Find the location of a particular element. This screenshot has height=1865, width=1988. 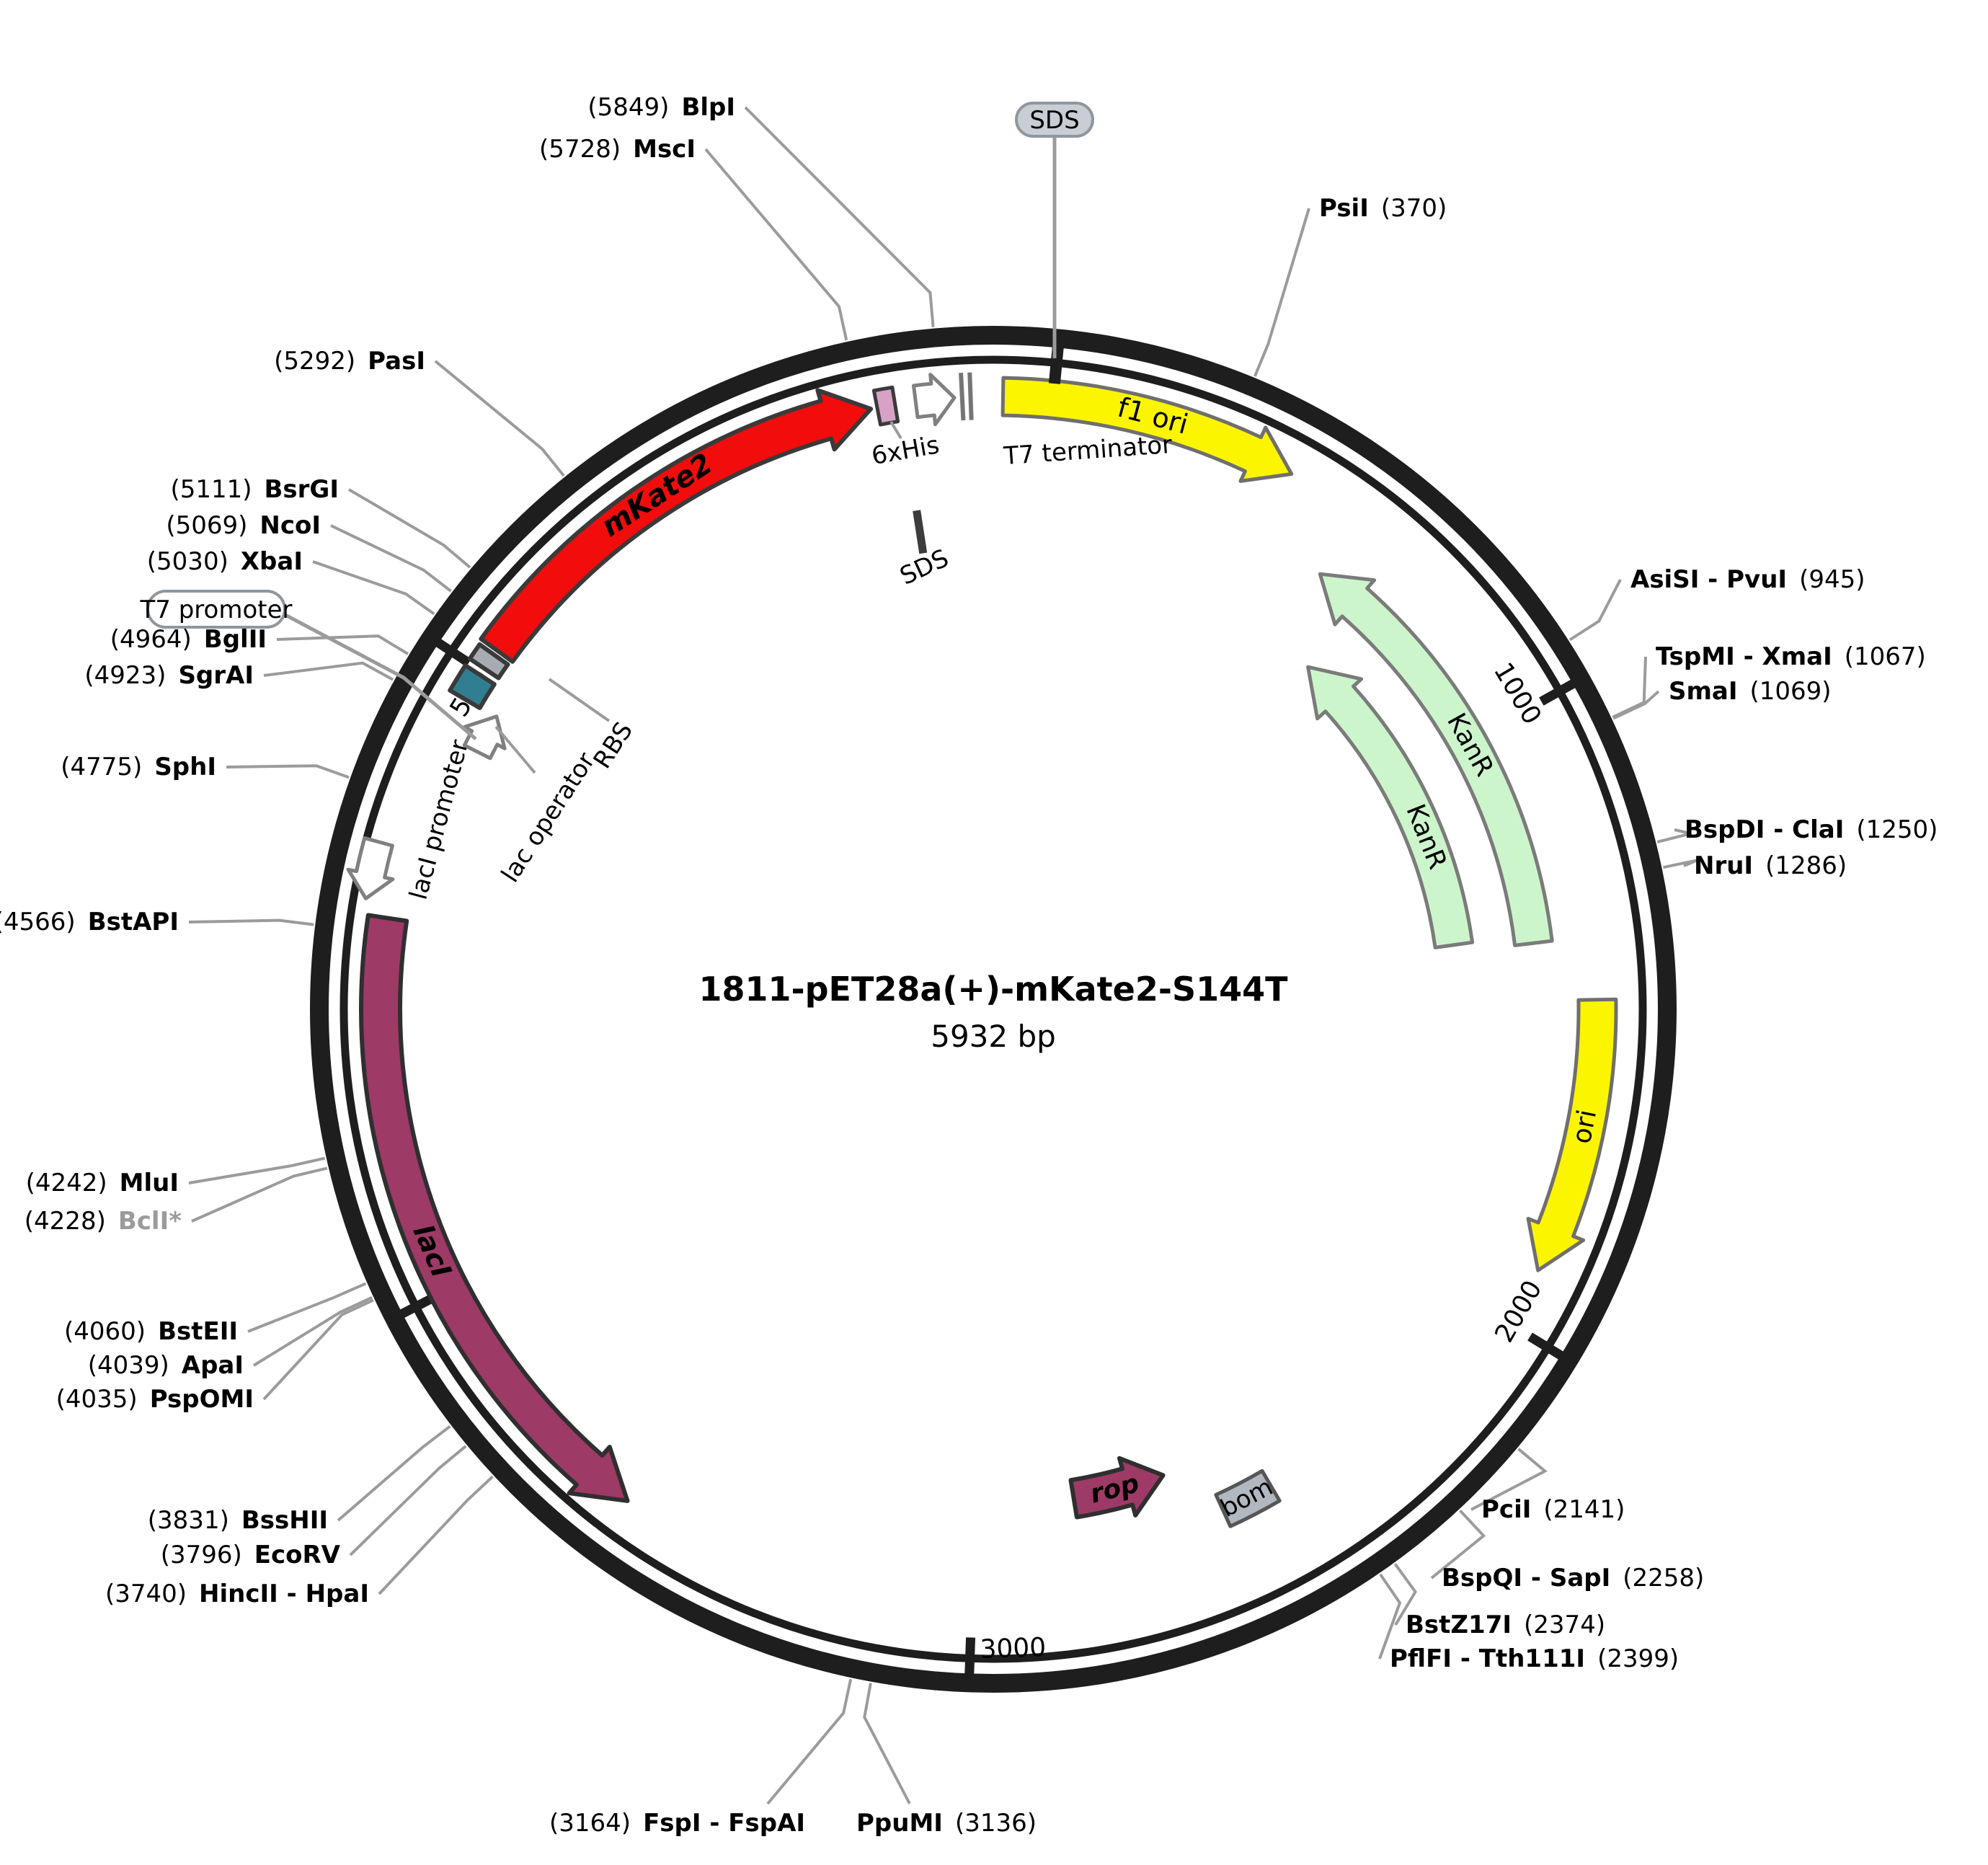

sds-inner-label: SDS is located at coordinates (924, 568).